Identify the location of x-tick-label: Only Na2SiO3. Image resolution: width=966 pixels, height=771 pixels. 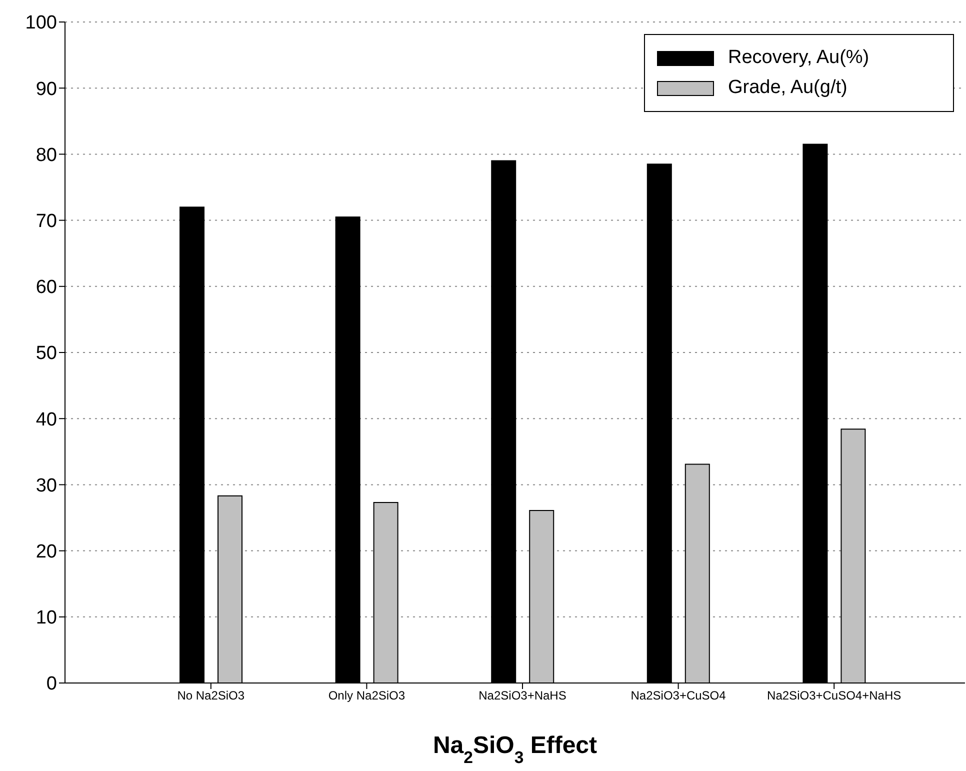
(367, 695).